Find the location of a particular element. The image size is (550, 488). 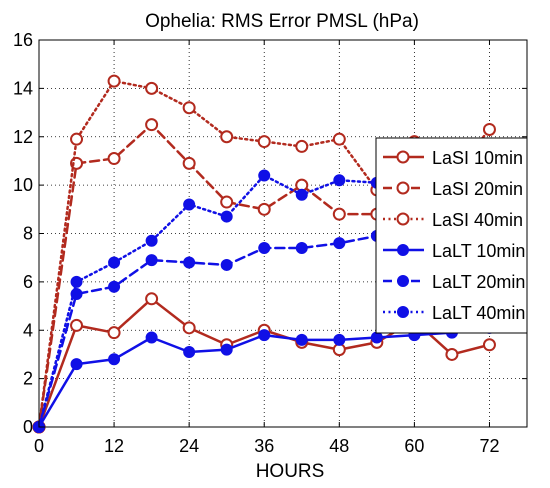

legend-label: LaLT 10min is located at coordinates (478, 251).